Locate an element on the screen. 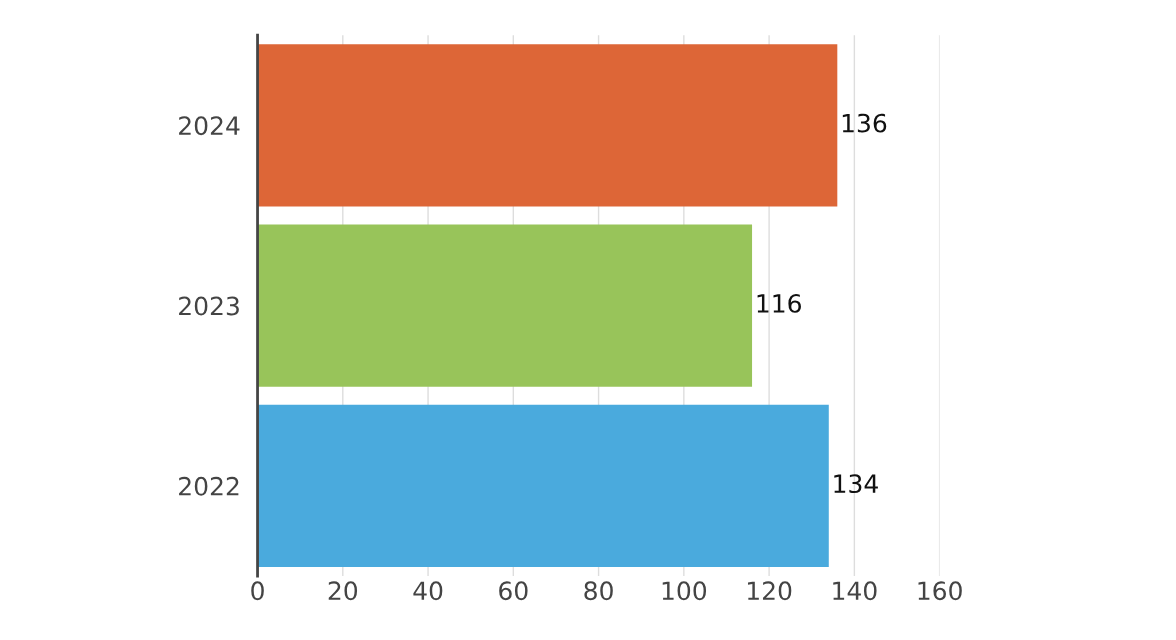 The width and height of the screenshot is (1176, 640). y-tick-label: 2023 is located at coordinates (209, 306).